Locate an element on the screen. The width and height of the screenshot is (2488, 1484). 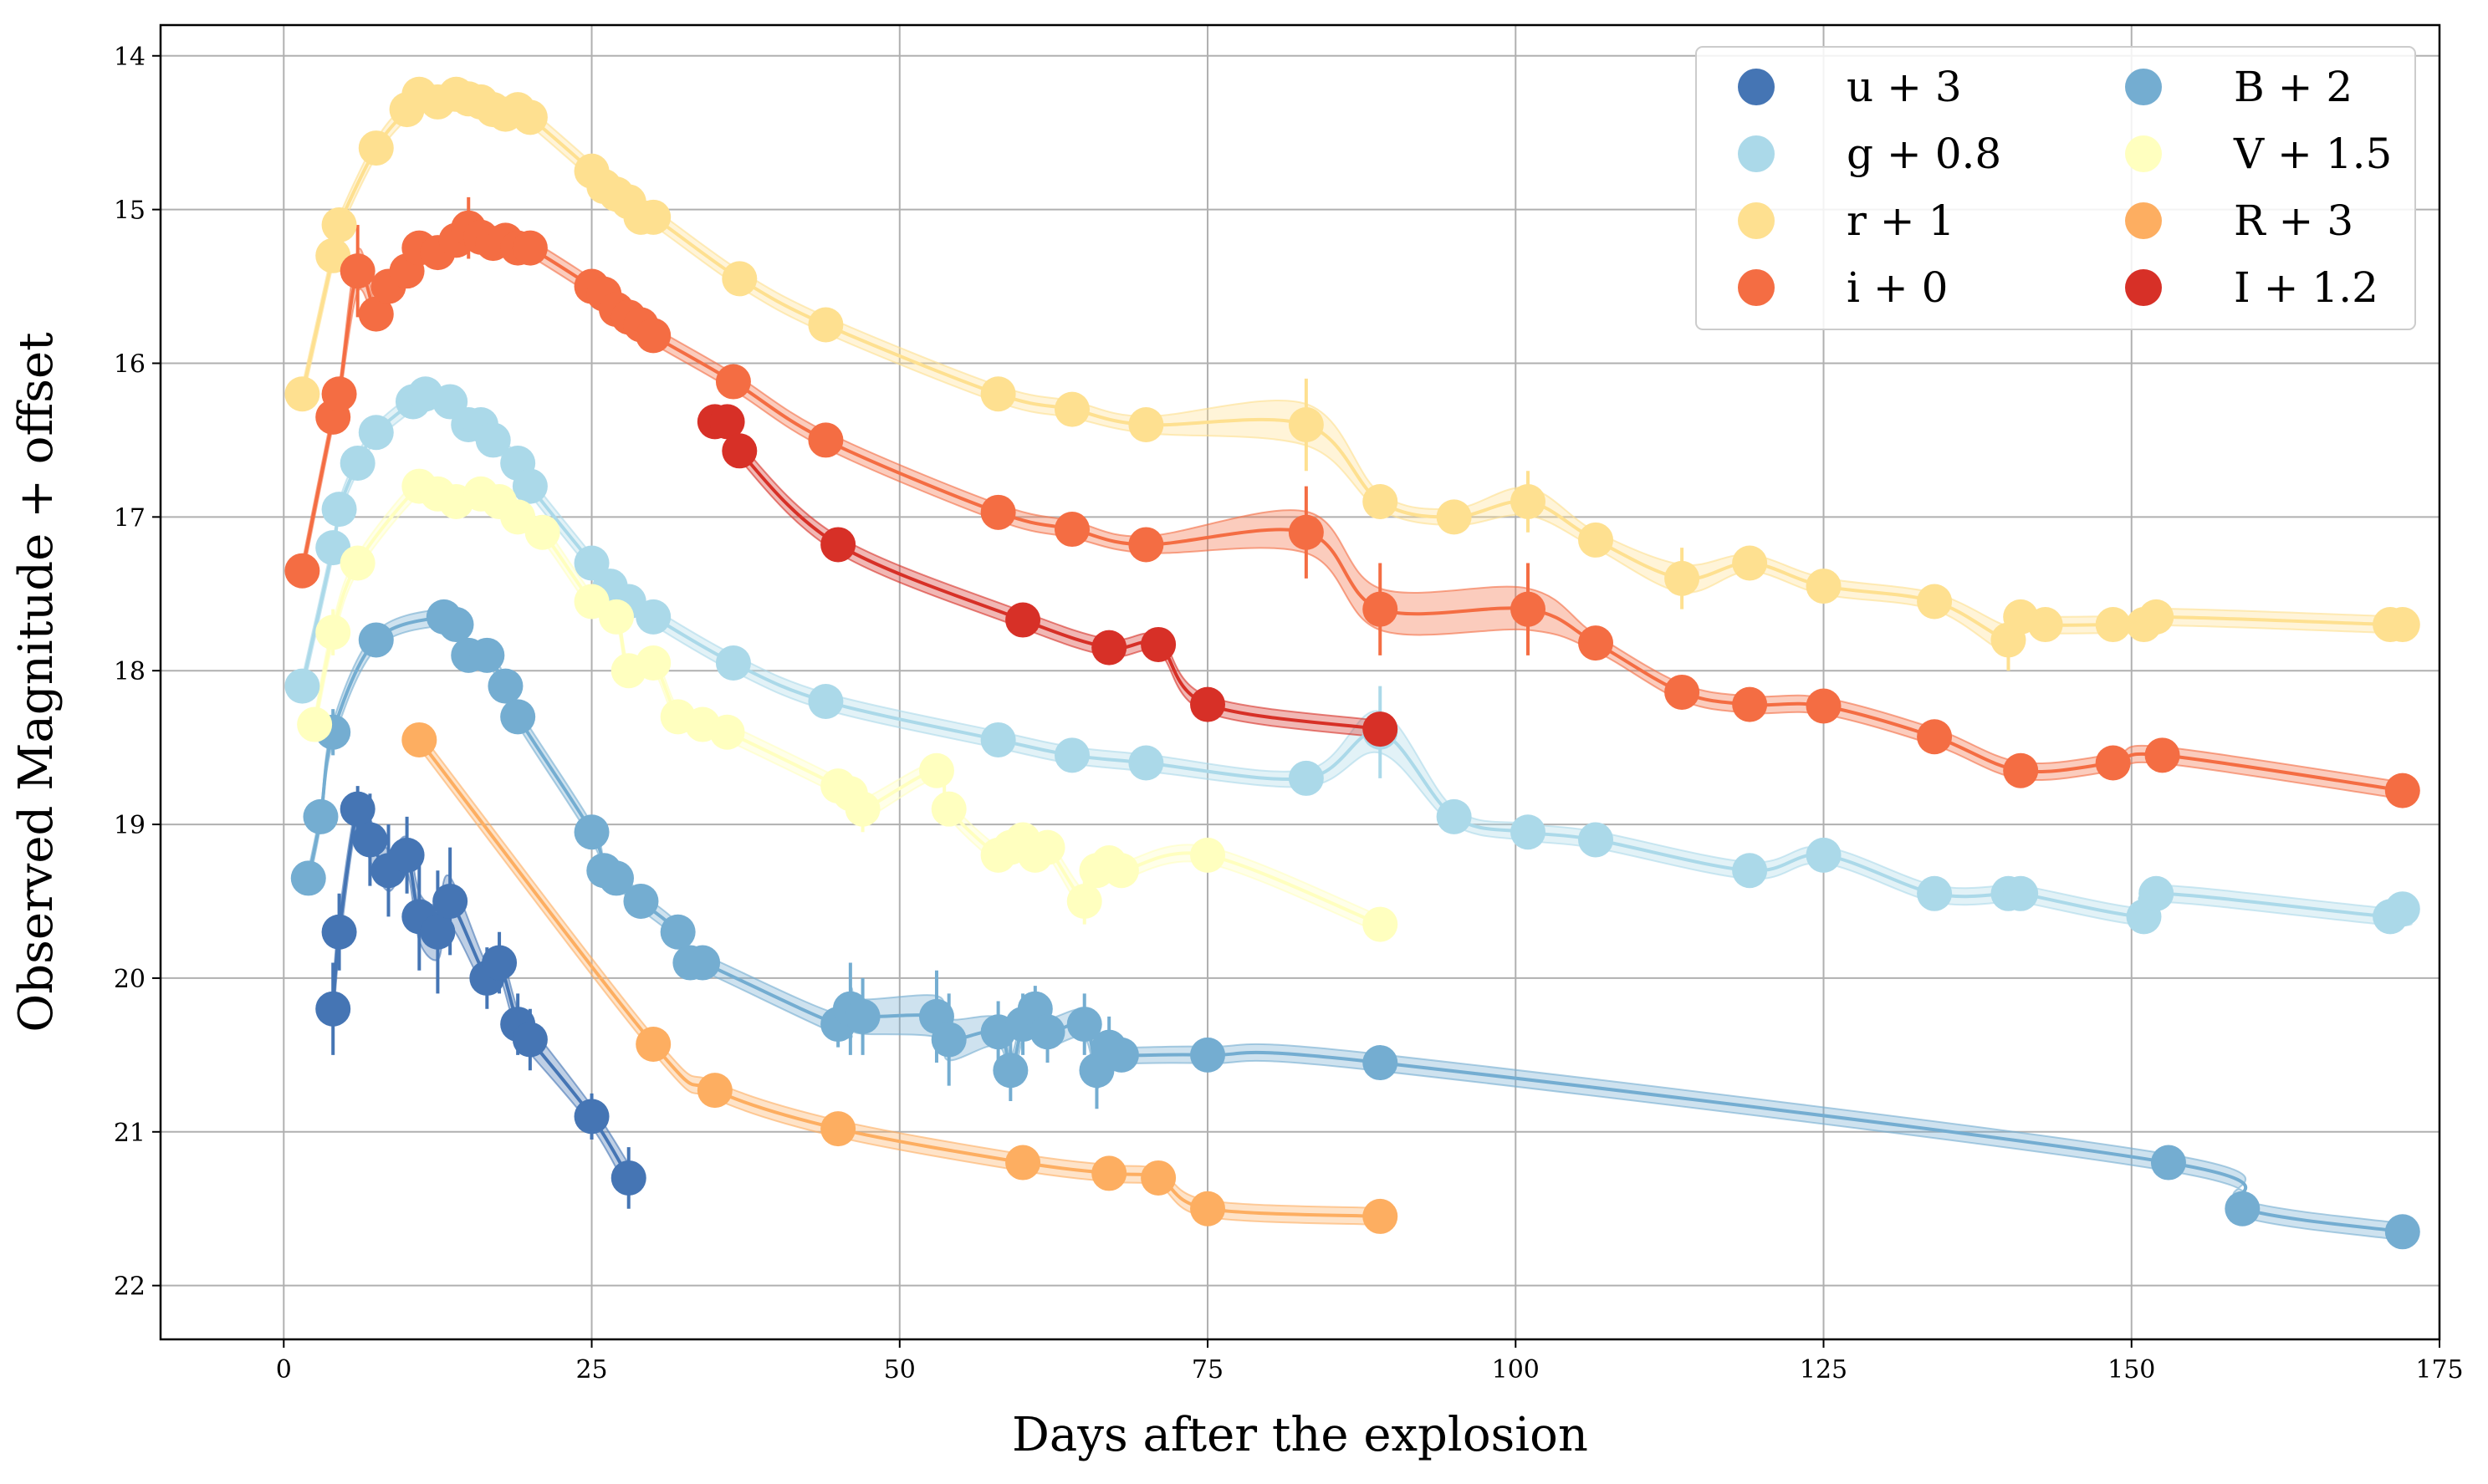
legend-marker-V is located at coordinates (2143, 153).